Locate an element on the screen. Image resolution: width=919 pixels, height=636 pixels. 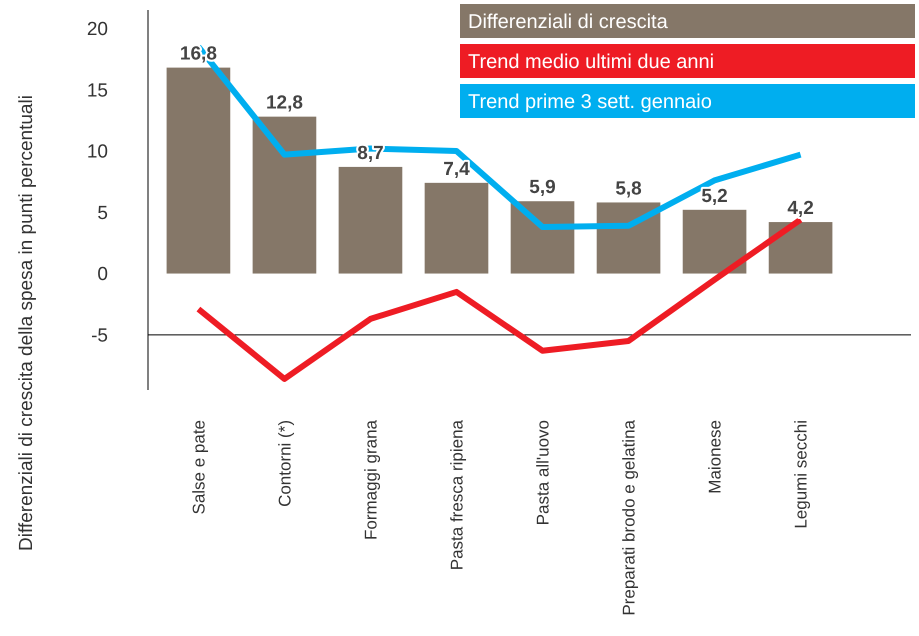
legend-box: Trend medio ultimi due anni is located at coordinates (687, 61).